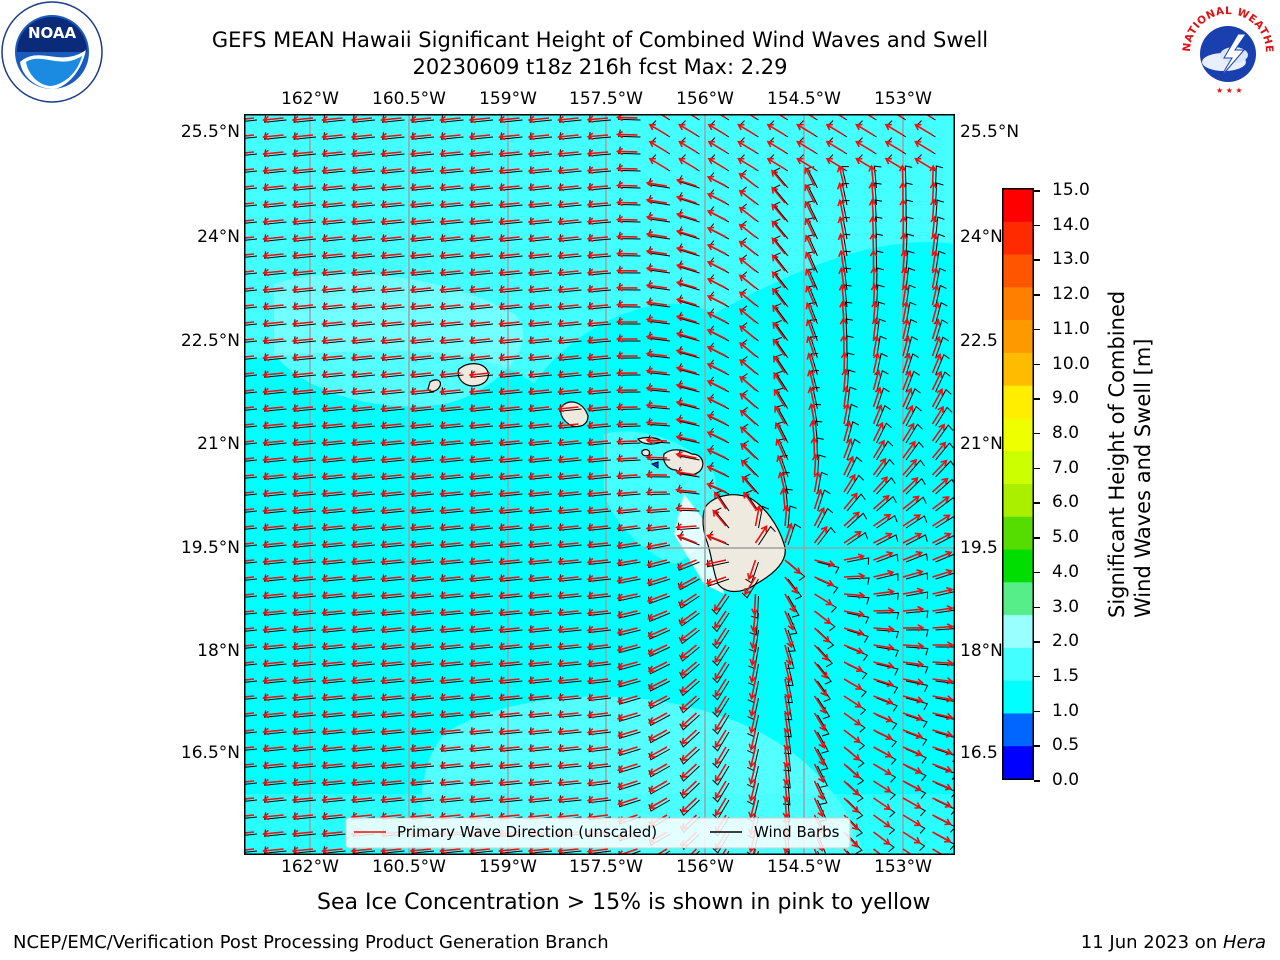  I want to click on footer-date: 11 Jun 2023 on Hera, so click(1173, 942).